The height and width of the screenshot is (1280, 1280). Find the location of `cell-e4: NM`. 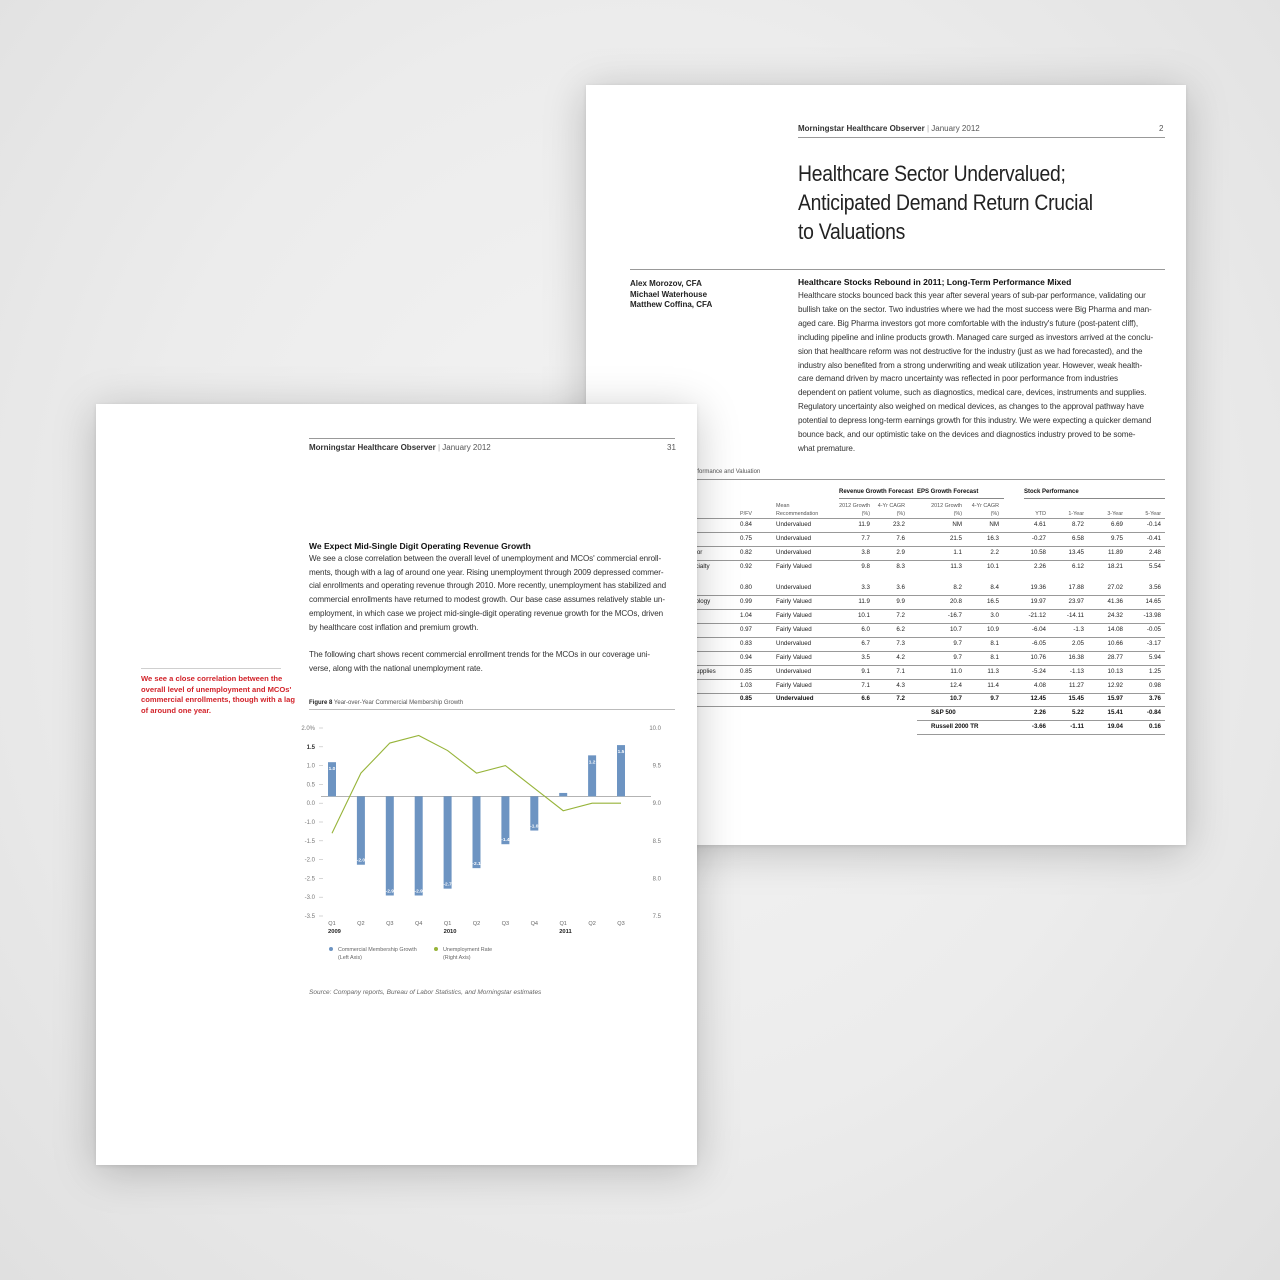

cell-e4: NM is located at coordinates (994, 524).